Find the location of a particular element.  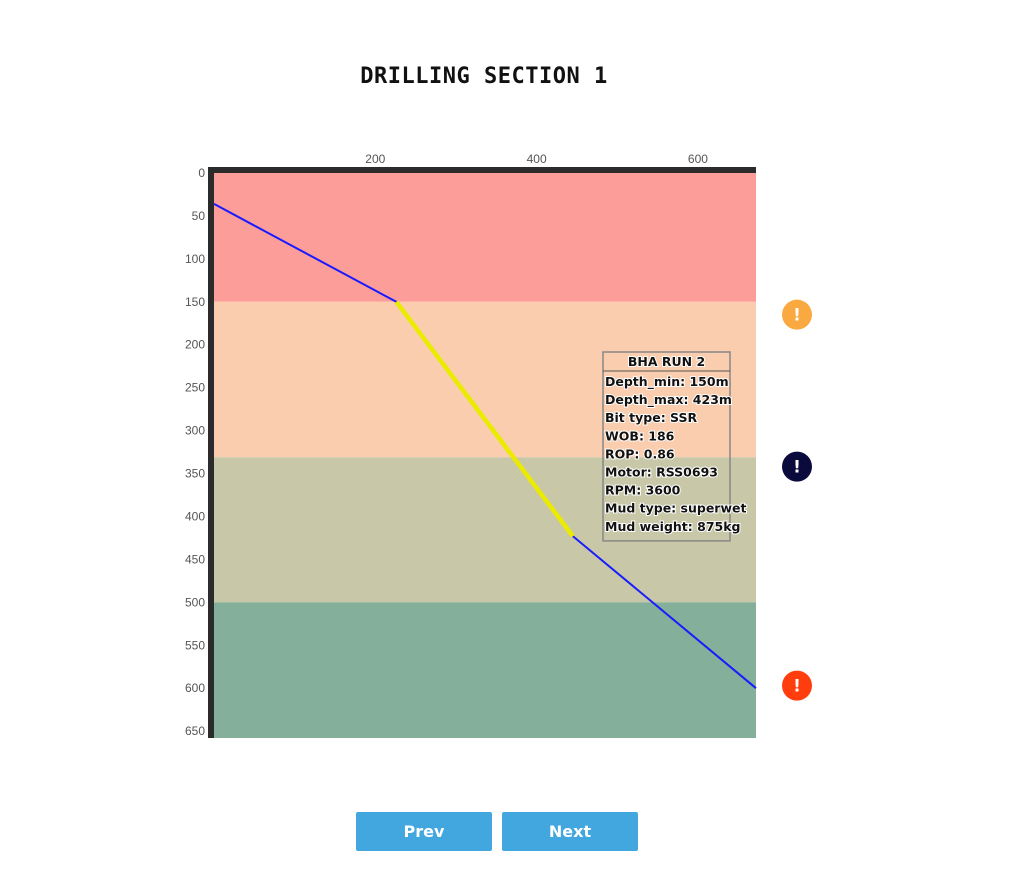

tooltip-line: Motor: RSS0693 is located at coordinates (661, 472).